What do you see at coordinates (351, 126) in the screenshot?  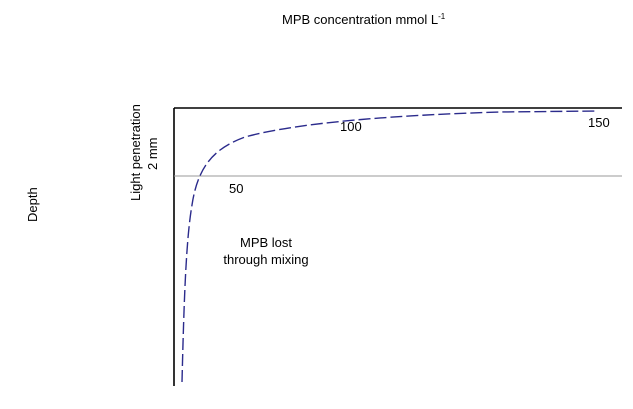 I see `value-label-100: 100` at bounding box center [351, 126].